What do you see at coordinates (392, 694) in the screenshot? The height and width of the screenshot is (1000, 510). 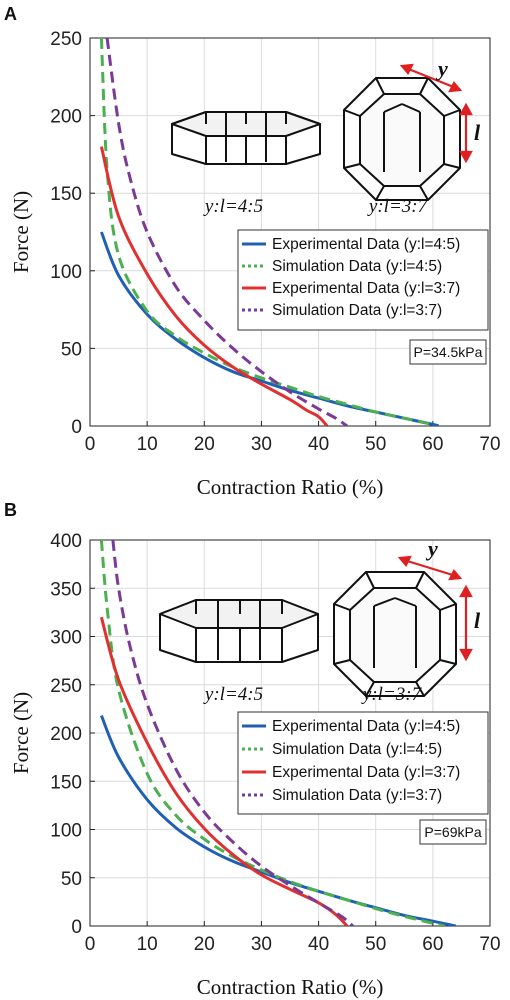 I see `ratio-label-tall-b: y:l=3:7` at bounding box center [392, 694].